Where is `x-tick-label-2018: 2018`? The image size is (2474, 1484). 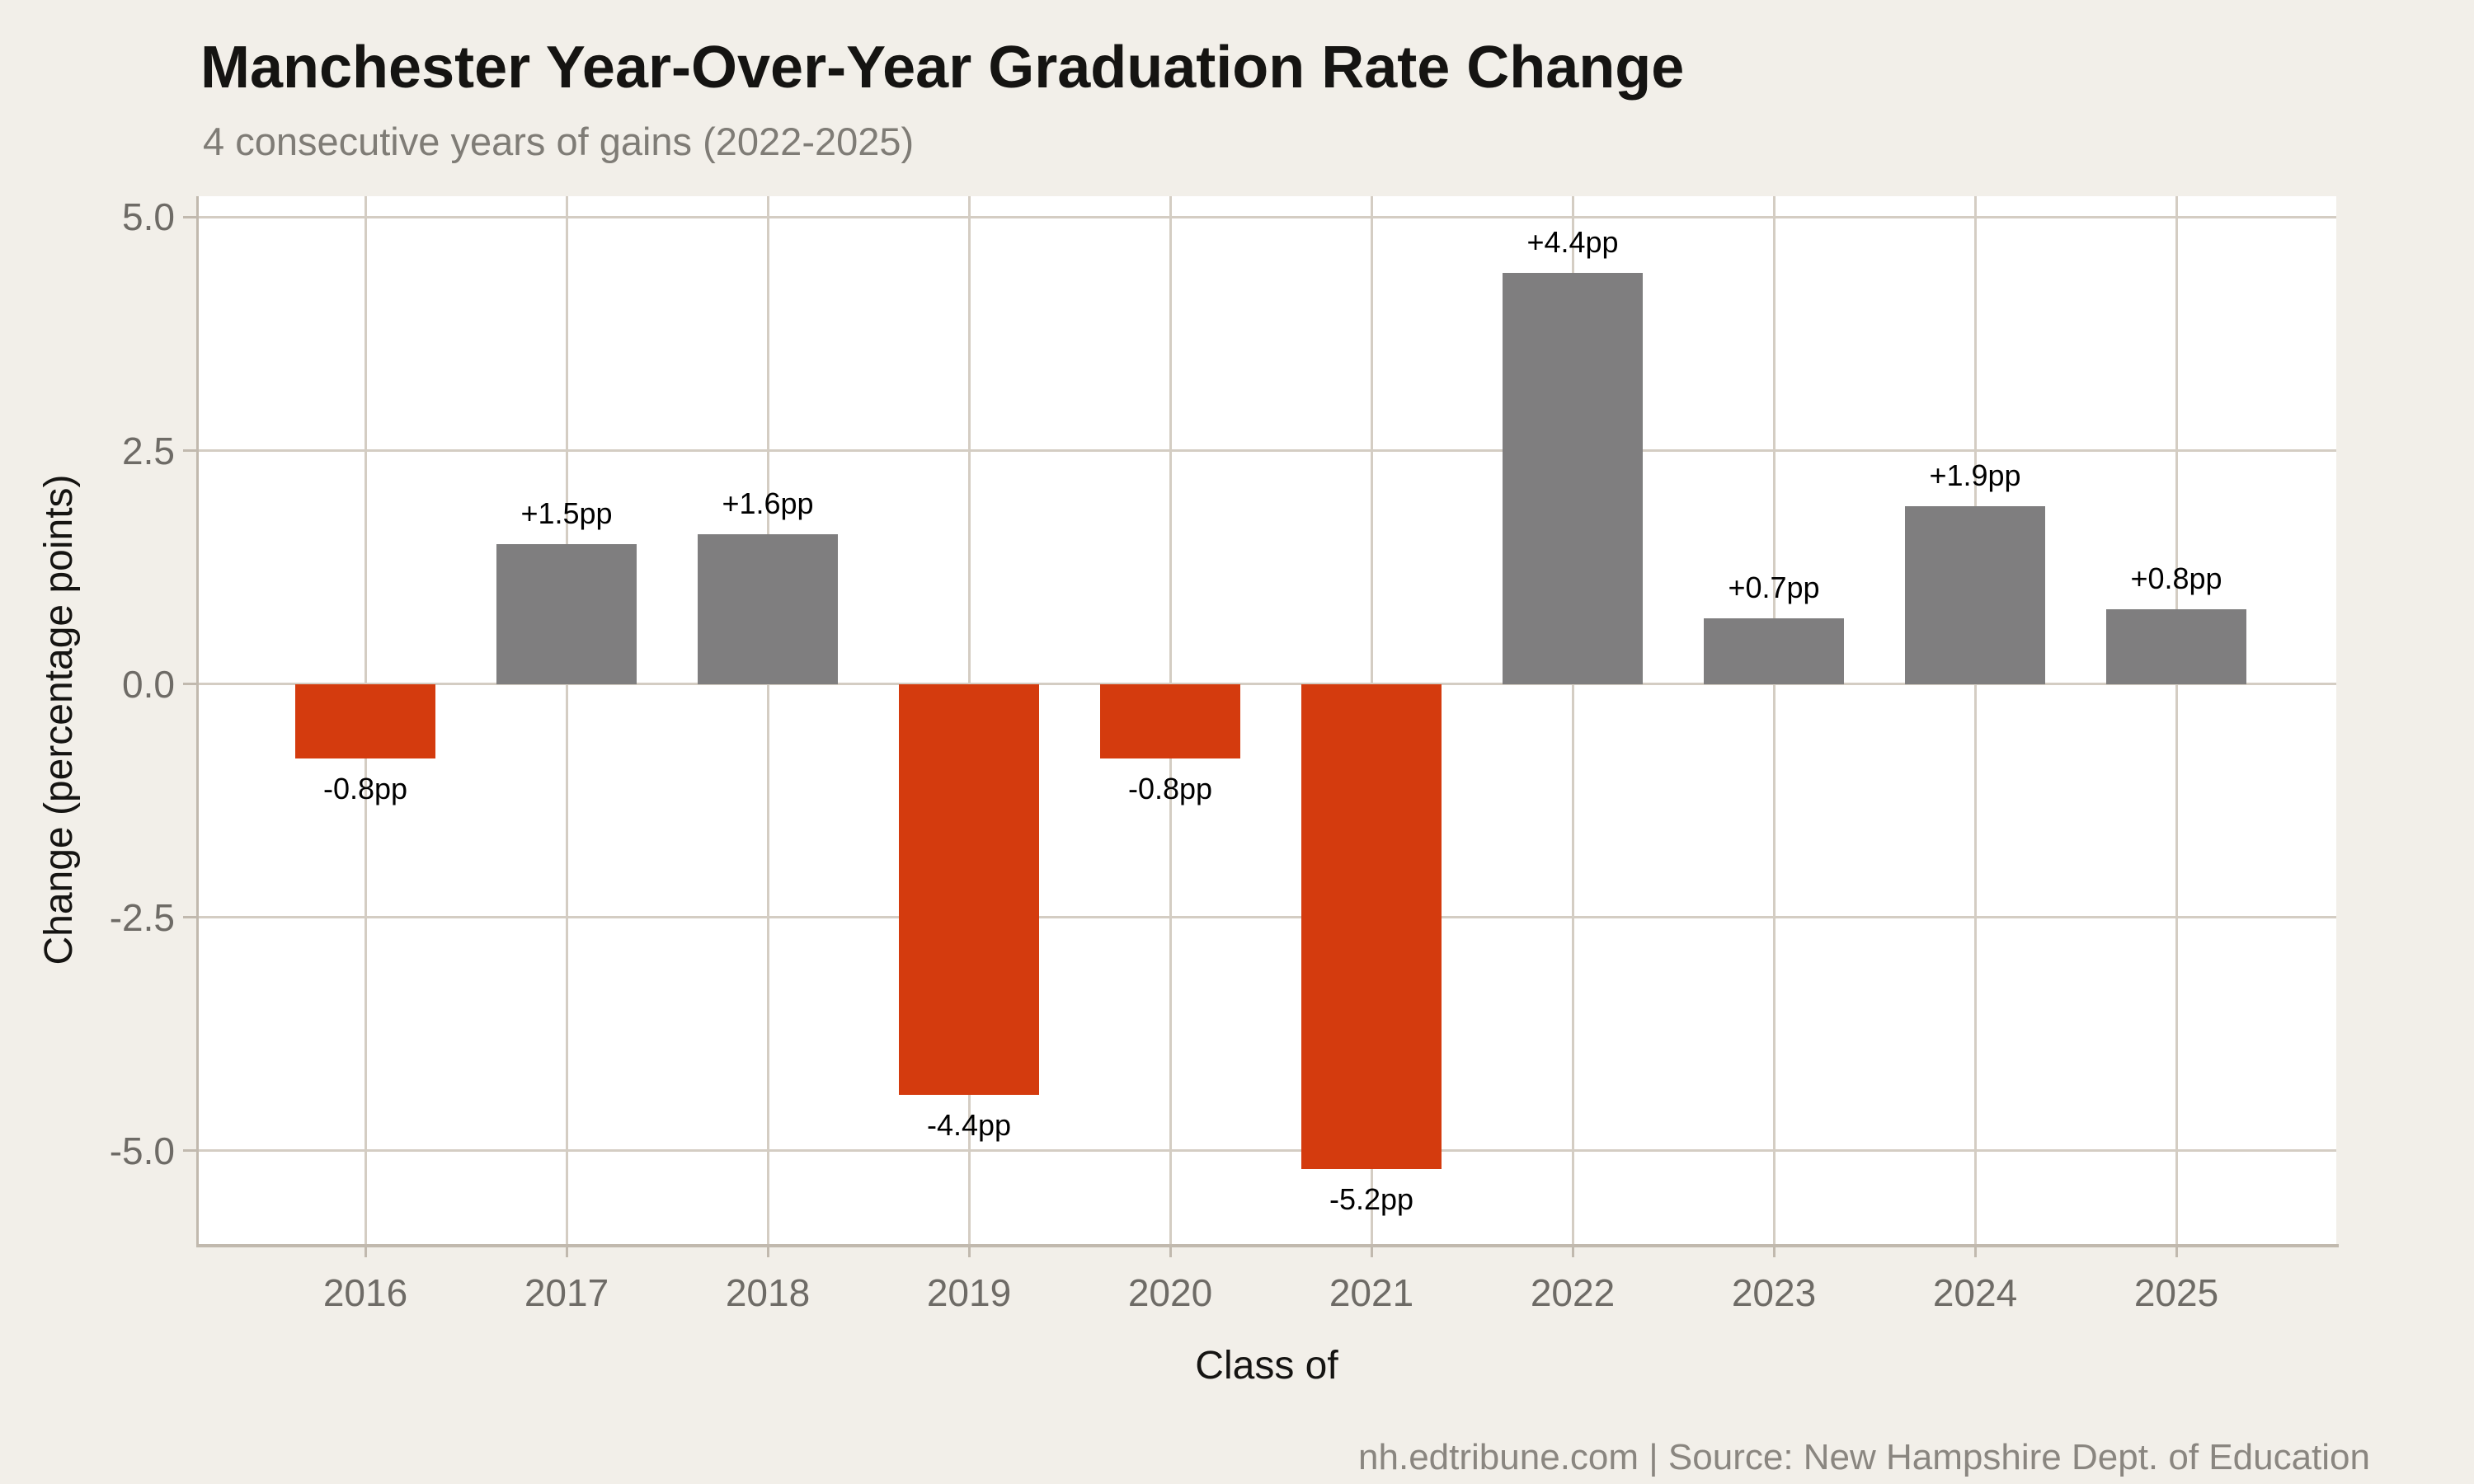 x-tick-label-2018: 2018 is located at coordinates (768, 1292).